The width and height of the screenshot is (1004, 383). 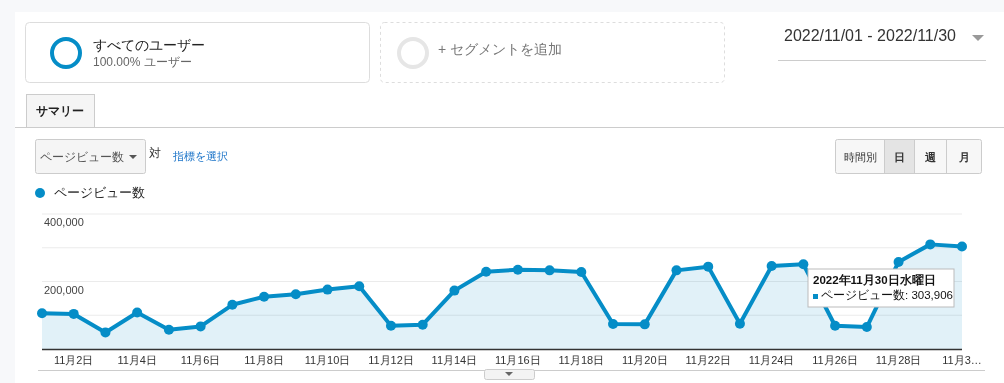 What do you see at coordinates (327, 360) in the screenshot?
I see `x-tick-label: 11月10日` at bounding box center [327, 360].